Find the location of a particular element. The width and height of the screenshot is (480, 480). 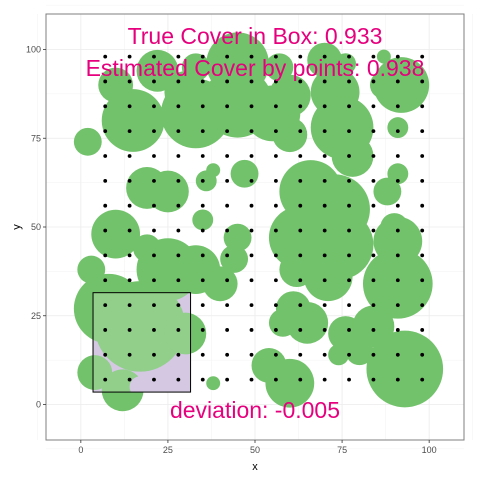

y-tick-label: 75 is located at coordinates (36, 138).